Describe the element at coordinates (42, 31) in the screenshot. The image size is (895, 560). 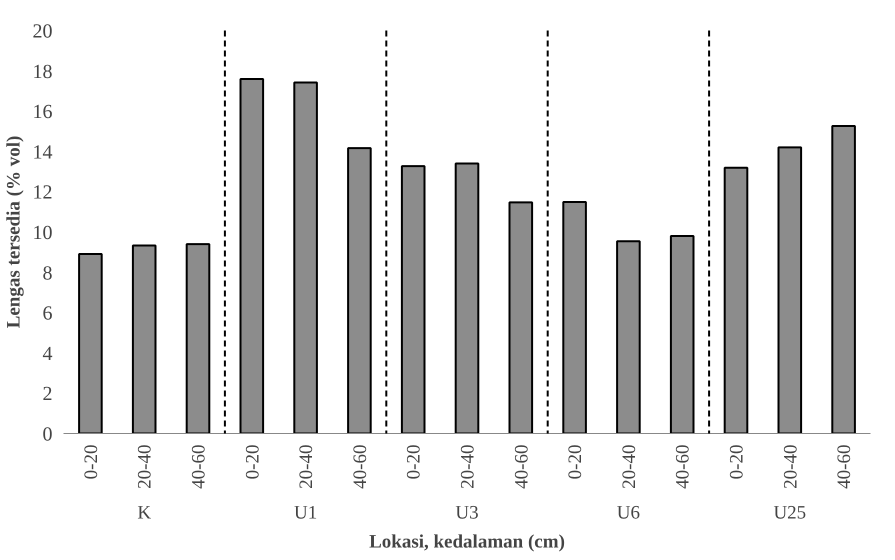
I see `y-tick-label: 20` at that location.